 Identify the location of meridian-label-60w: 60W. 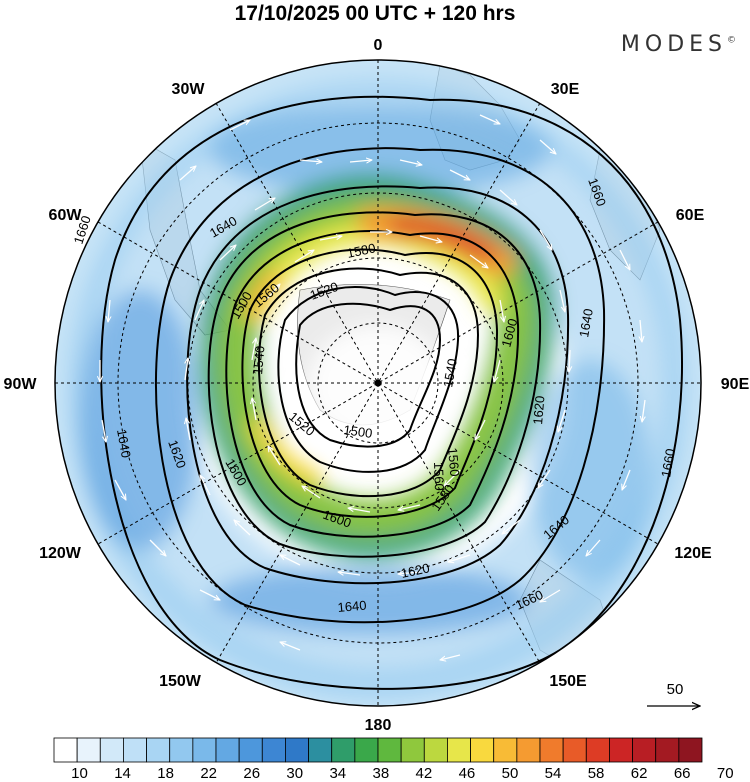
(66, 215).